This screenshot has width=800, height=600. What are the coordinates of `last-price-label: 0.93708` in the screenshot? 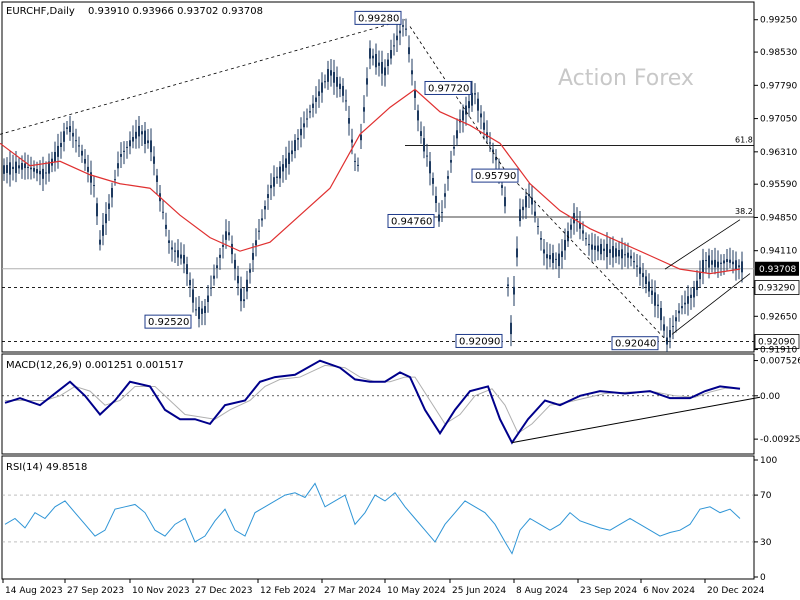 It's located at (777, 270).